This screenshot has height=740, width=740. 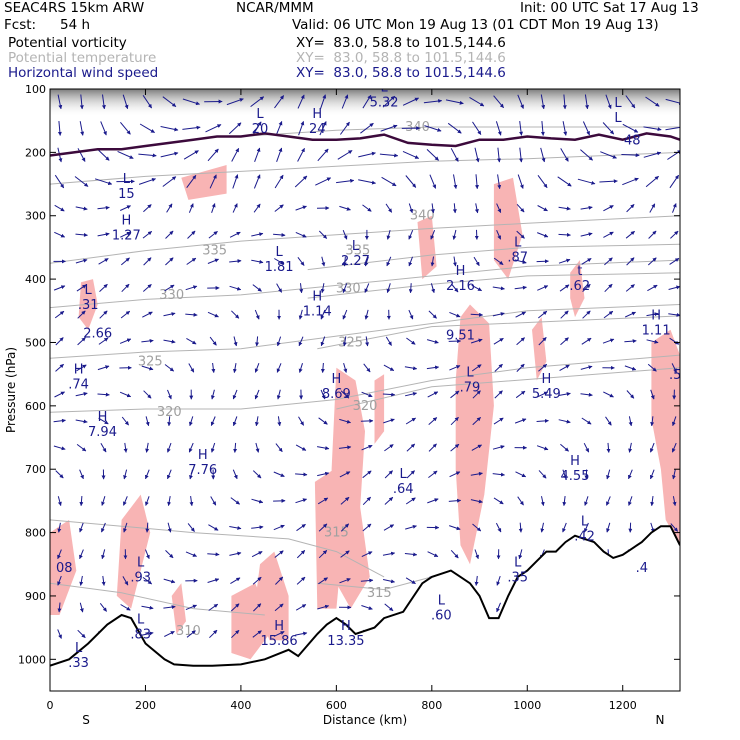 What do you see at coordinates (660, 720) in the screenshot?
I see `north-end-label: N` at bounding box center [660, 720].